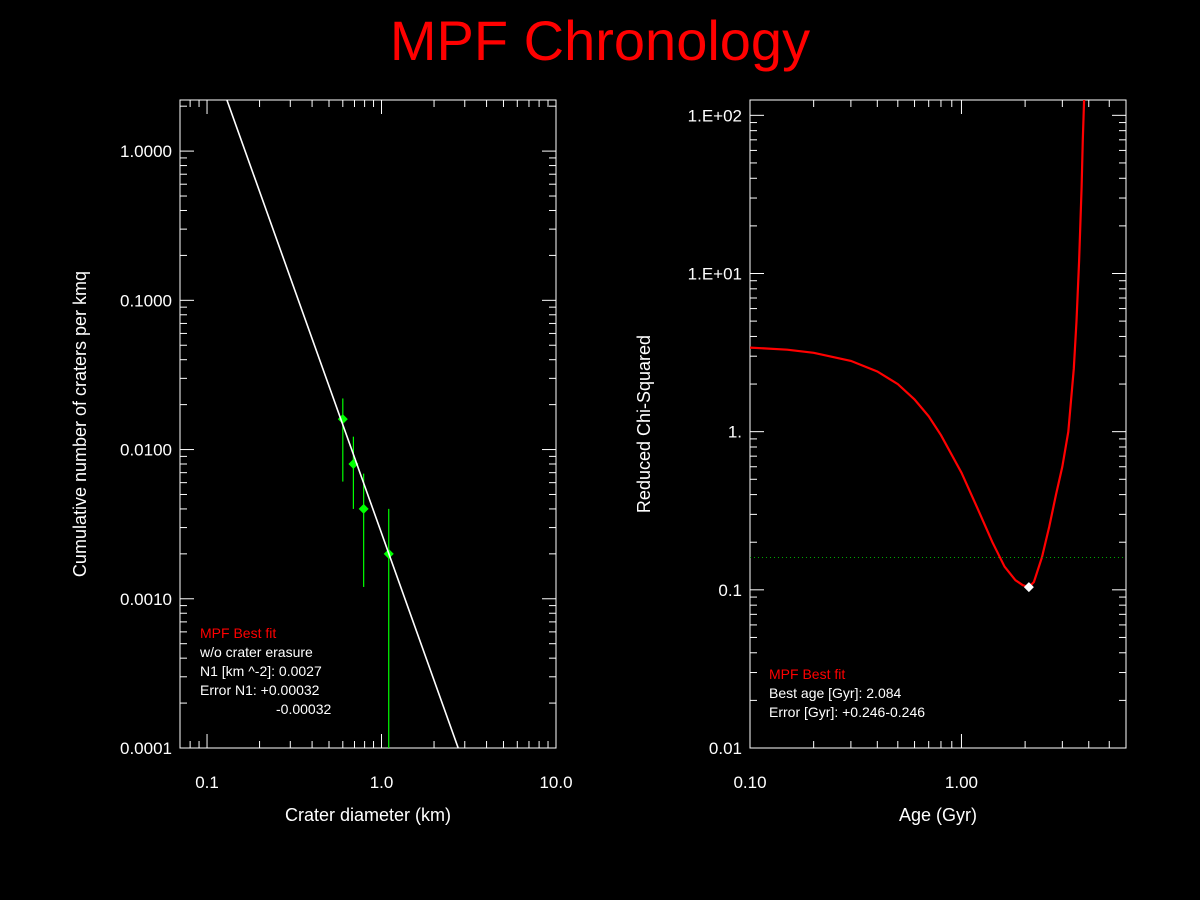 This screenshot has height=900, width=1200. Describe the element at coordinates (382, 782) in the screenshot. I see `crater-x-tick-label: 1.0` at that location.